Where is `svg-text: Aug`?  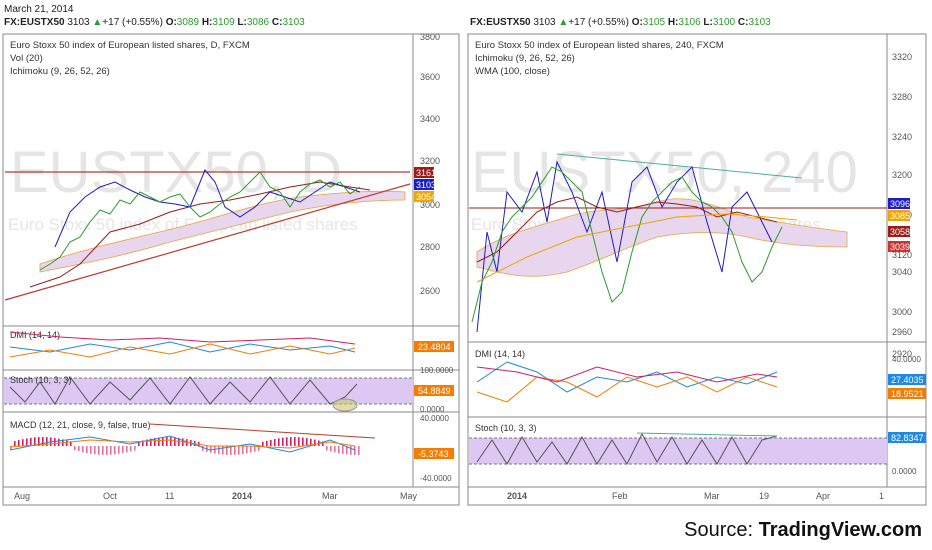 svg-text: Aug is located at coordinates (22, 496).